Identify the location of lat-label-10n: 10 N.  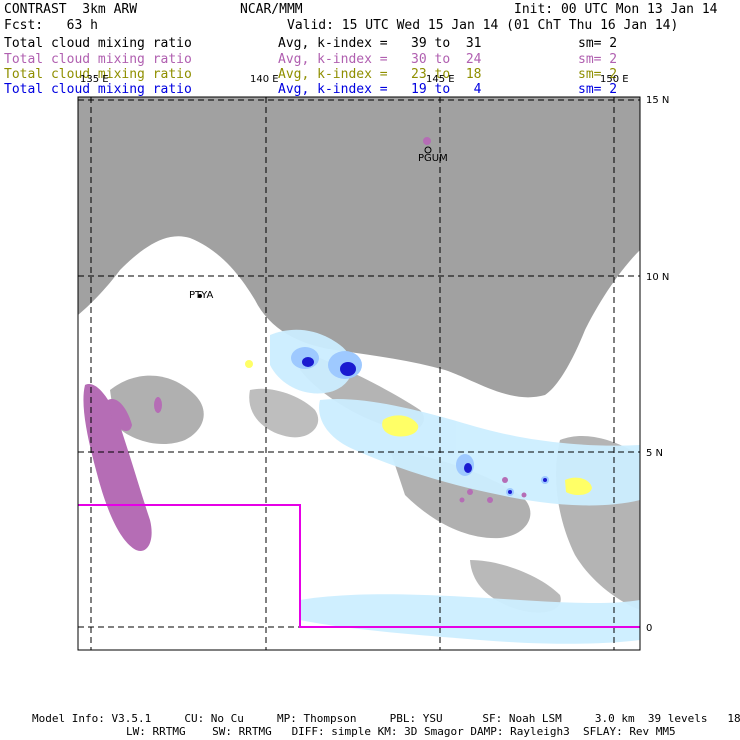
(657, 277).